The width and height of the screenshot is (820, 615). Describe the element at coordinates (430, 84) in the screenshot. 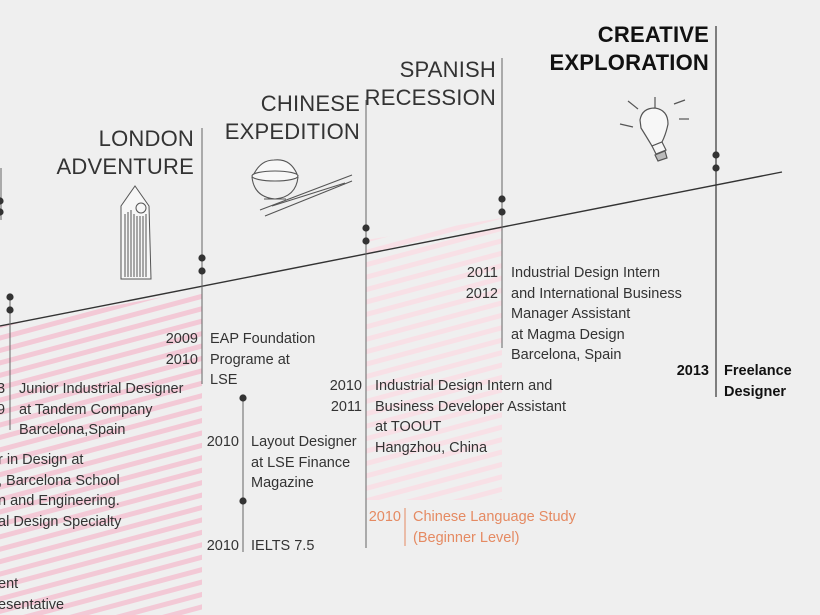

I see `heading-spanish-recession: SPANISH RECESSION` at that location.